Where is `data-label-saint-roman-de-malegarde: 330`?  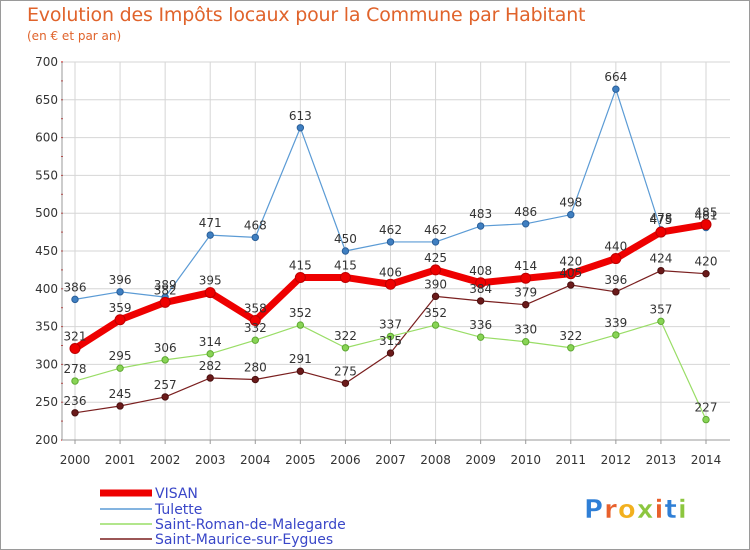 data-label-saint-roman-de-malegarde: 330 is located at coordinates (525, 330).